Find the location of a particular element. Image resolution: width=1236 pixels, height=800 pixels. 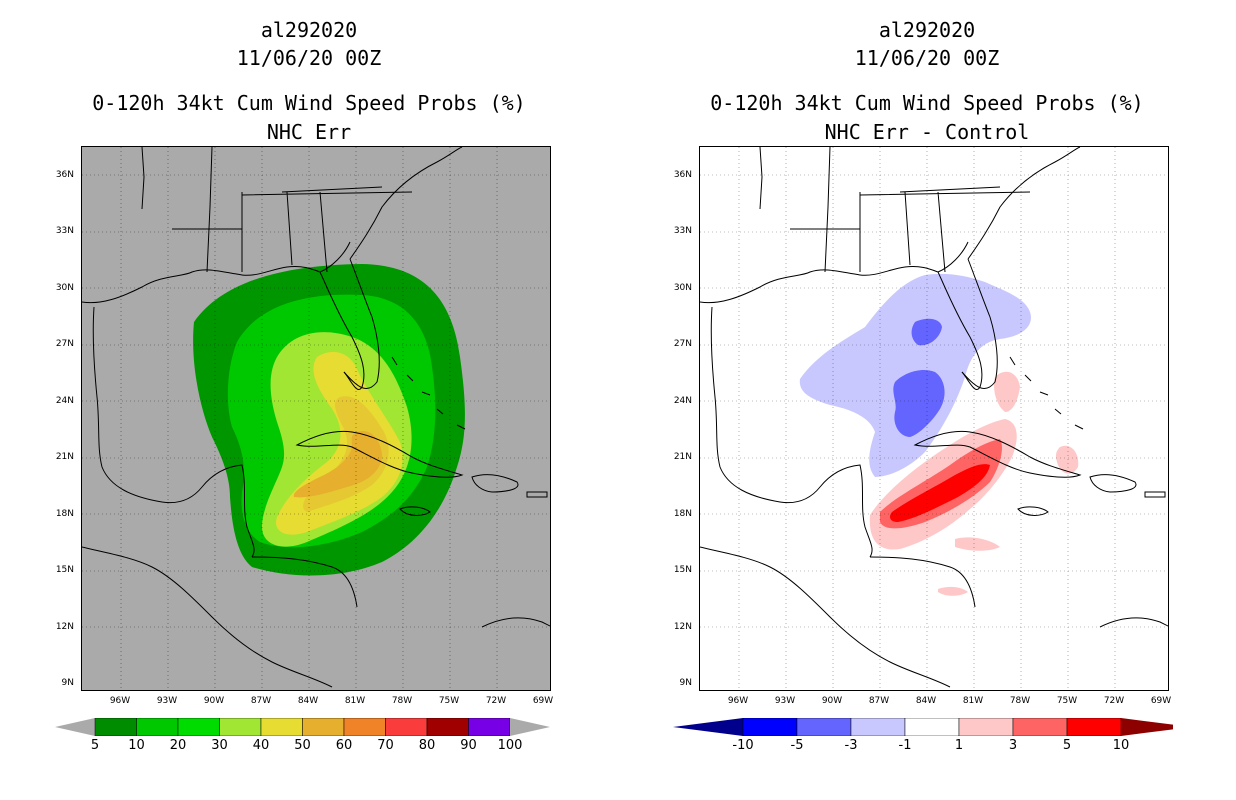

diff-plus1-east is located at coordinates (1007, 391).